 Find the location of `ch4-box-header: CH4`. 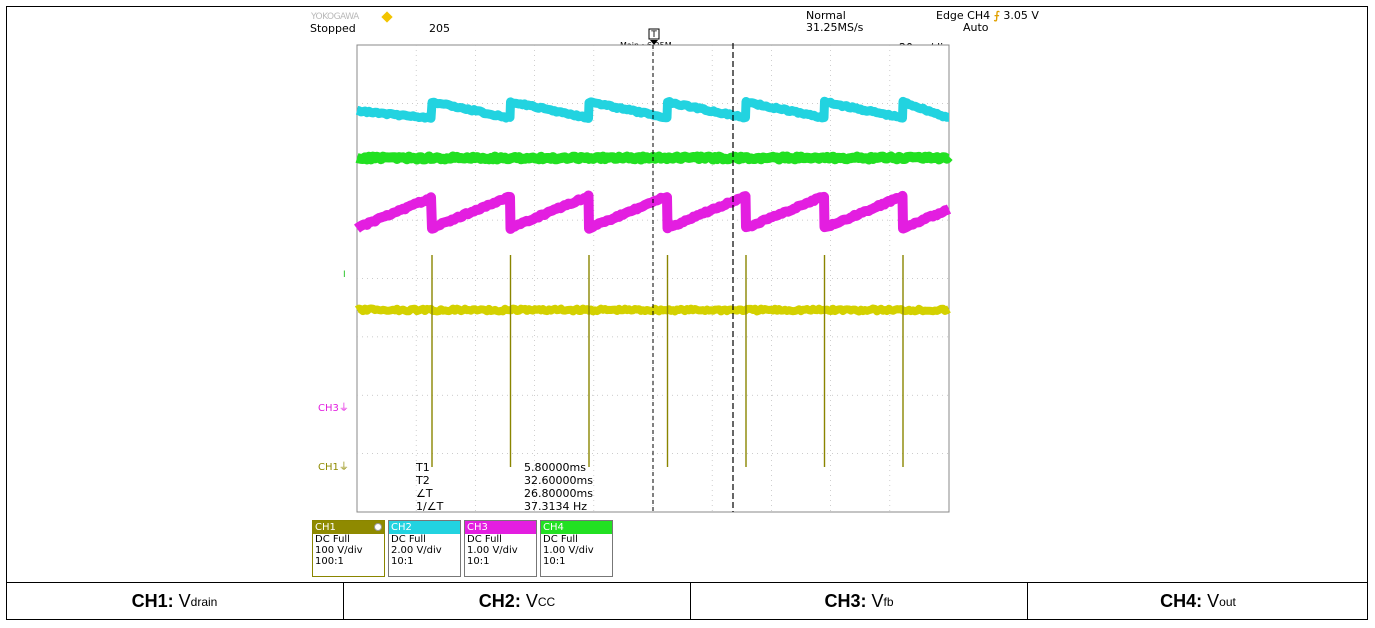

ch4-box-header: CH4 is located at coordinates (576, 527).